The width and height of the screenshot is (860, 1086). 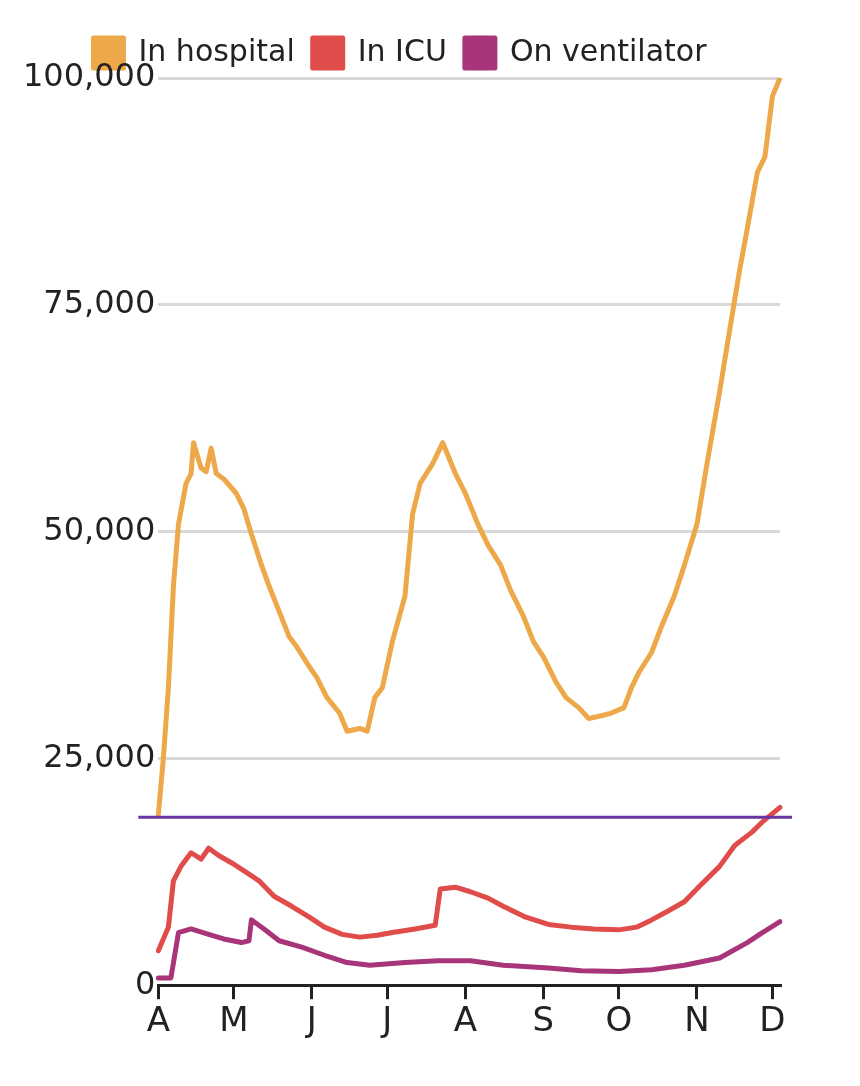 What do you see at coordinates (608, 50) in the screenshot?
I see `legend-label: On ventilator` at bounding box center [608, 50].